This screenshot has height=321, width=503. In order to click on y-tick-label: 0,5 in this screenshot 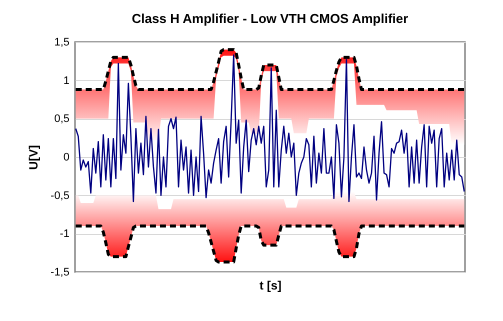, I will do `click(62, 119)`.